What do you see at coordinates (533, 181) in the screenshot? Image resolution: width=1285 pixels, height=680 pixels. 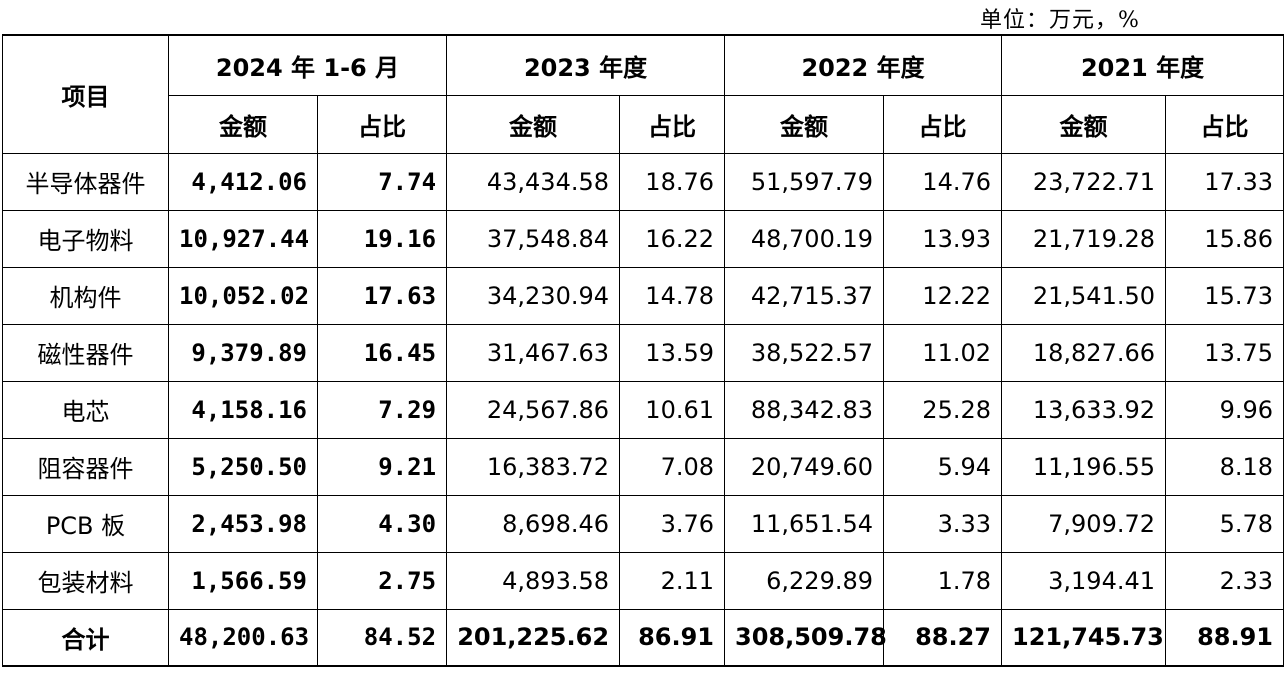 I see `amount-cell: 43,434.58` at bounding box center [533, 181].